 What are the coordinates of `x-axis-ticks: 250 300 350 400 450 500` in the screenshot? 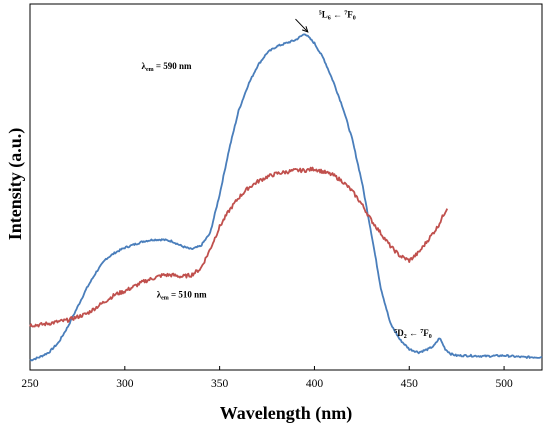 It's located at (267, 378).